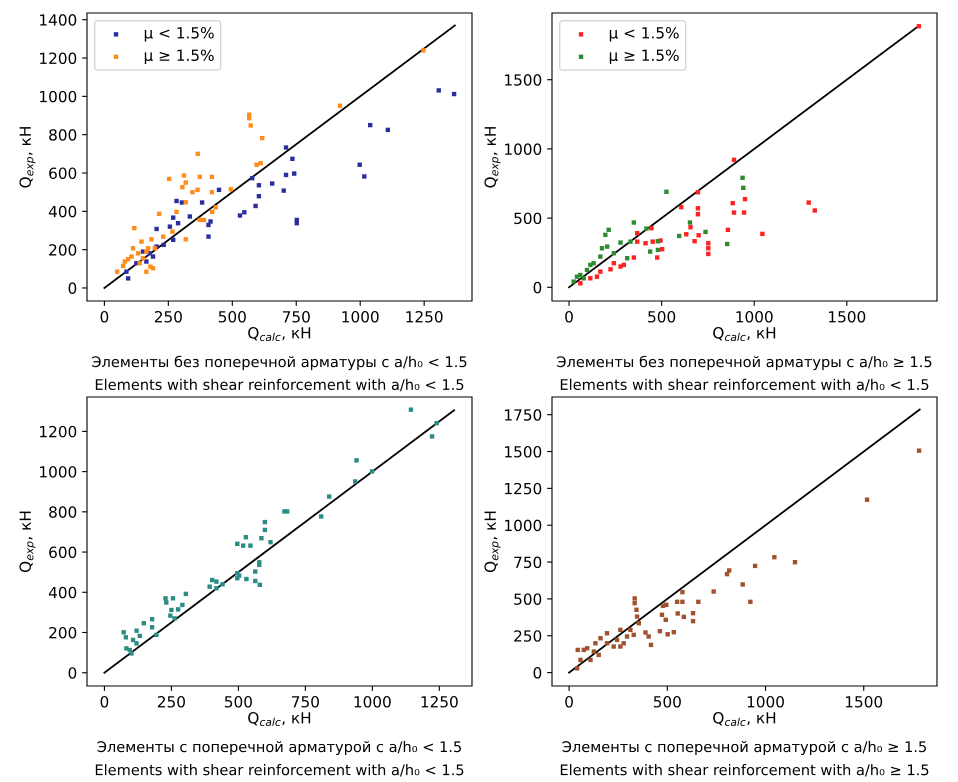 The width and height of the screenshot is (958, 782). I want to click on y-tick-label: 500, so click(528, 218).